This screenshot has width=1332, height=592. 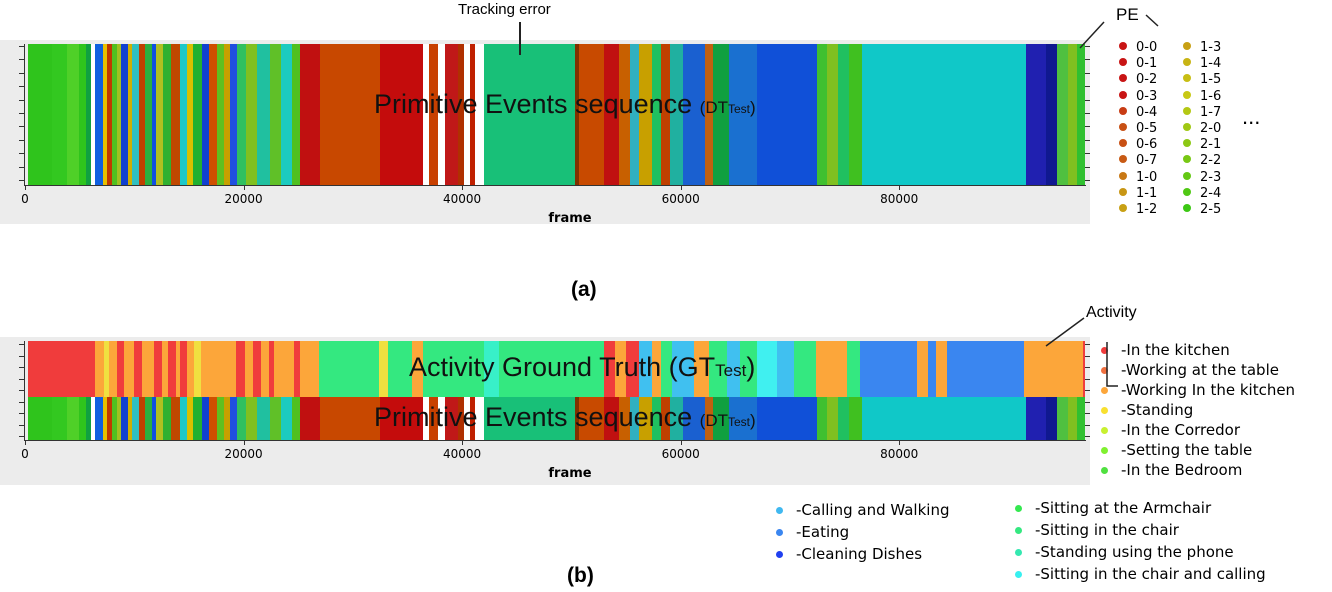 What do you see at coordinates (849, 554) in the screenshot?
I see `activity-legend-item: -Cleaning Dishes` at bounding box center [849, 554].